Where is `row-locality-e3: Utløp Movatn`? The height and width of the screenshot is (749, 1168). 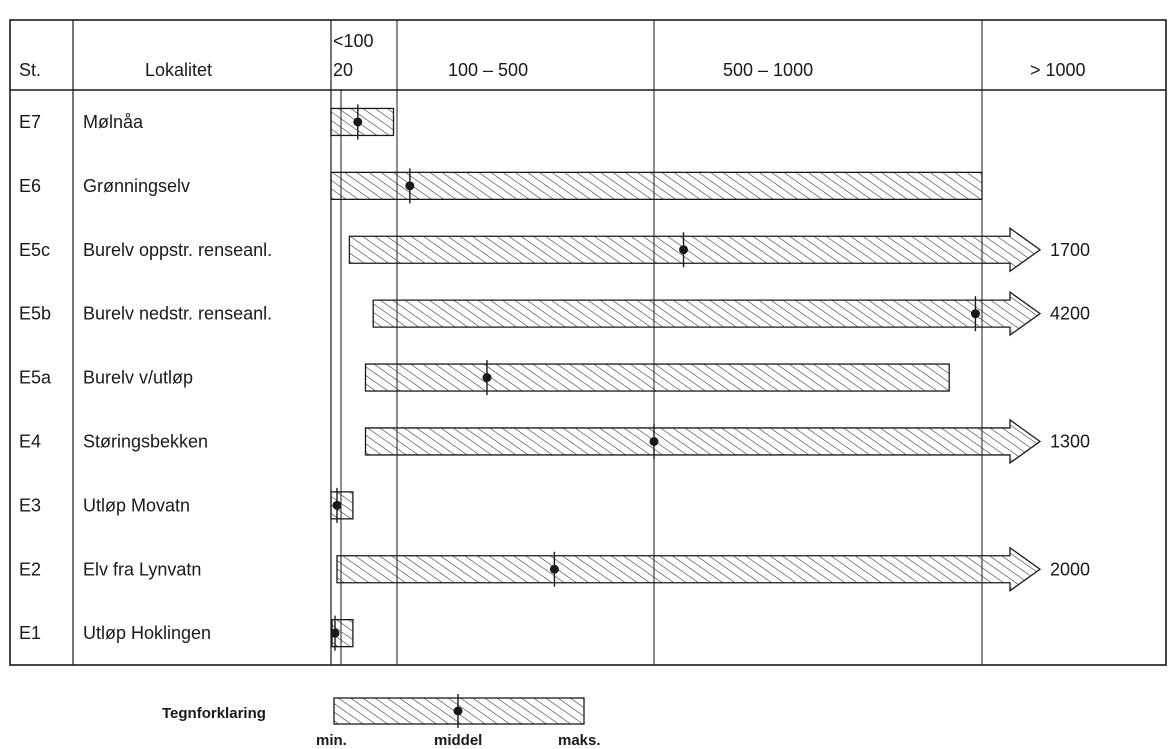 row-locality-e3: Utløp Movatn is located at coordinates (136, 505).